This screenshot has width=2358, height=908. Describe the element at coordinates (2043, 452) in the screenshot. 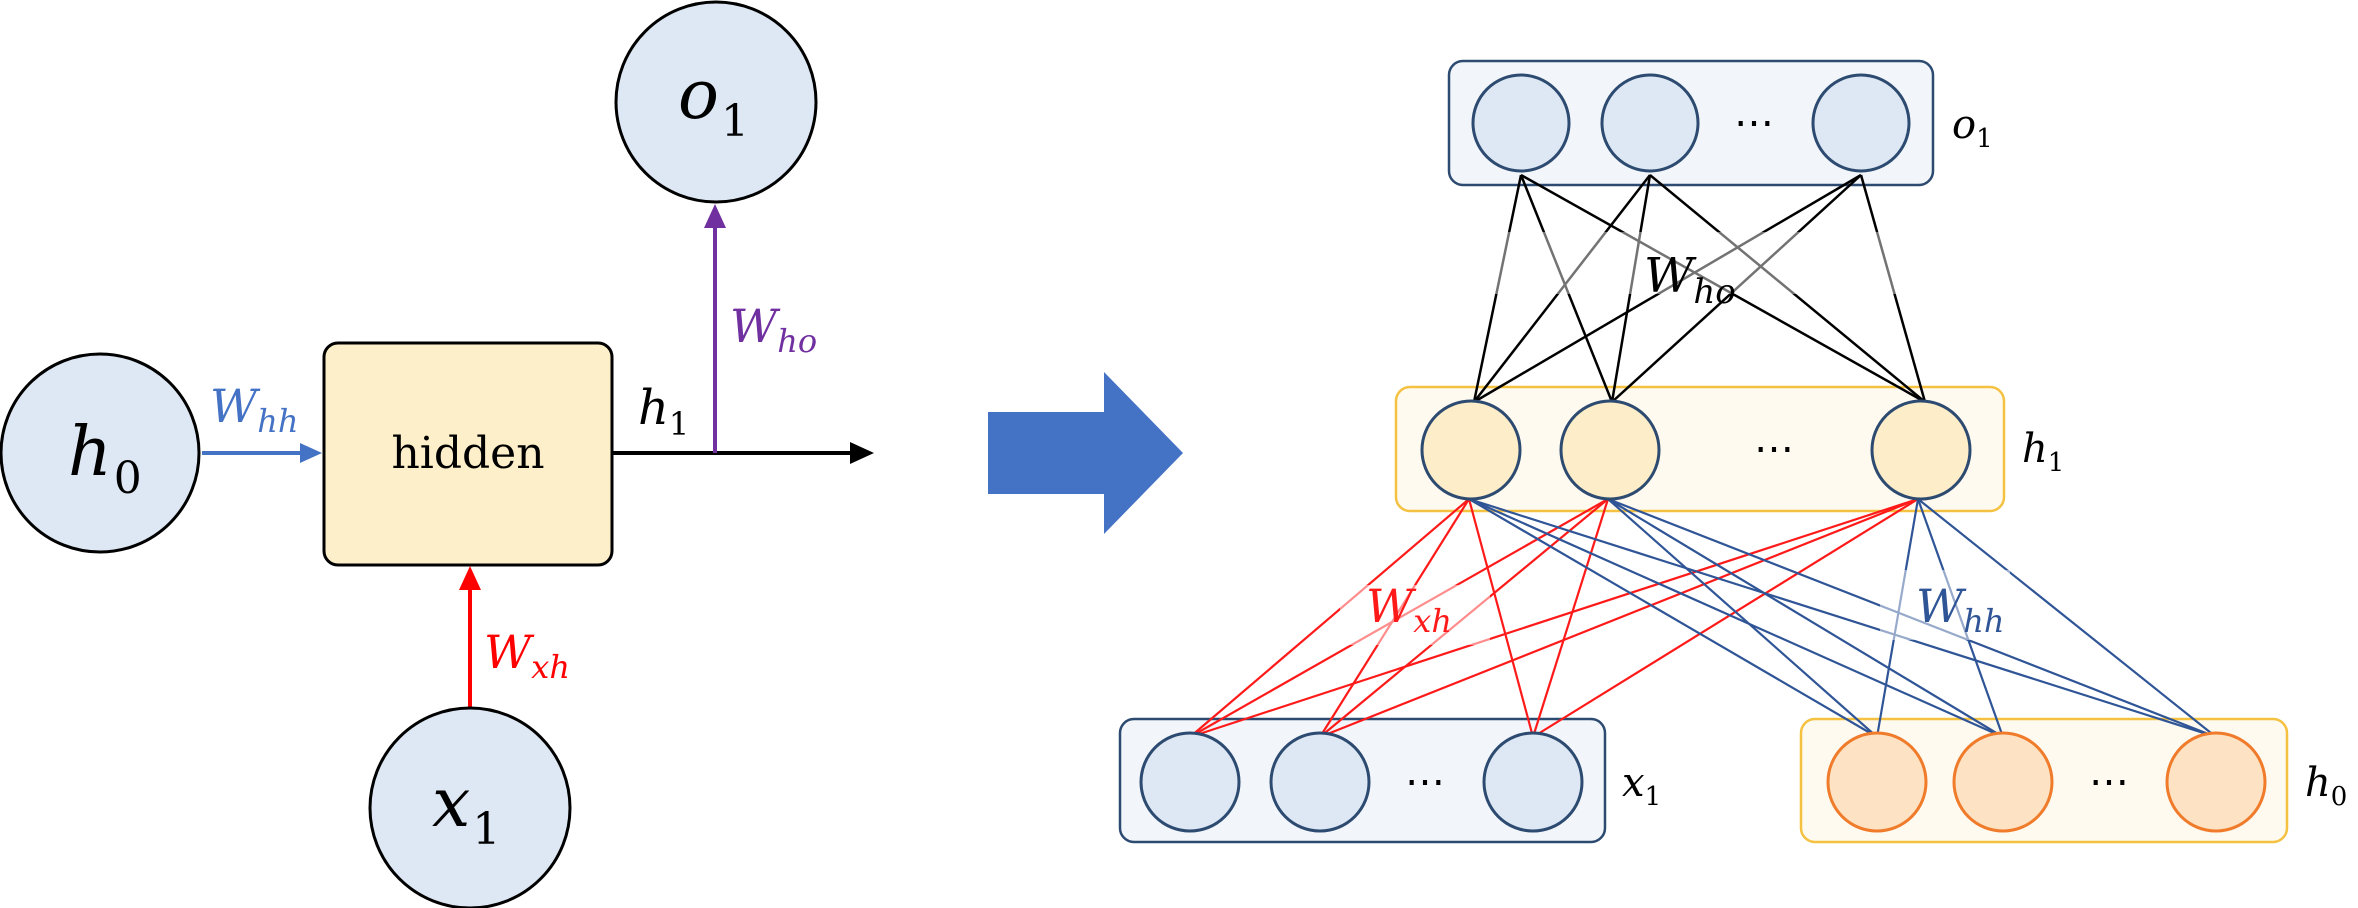

I see `h1-layer-label: h1` at that location.